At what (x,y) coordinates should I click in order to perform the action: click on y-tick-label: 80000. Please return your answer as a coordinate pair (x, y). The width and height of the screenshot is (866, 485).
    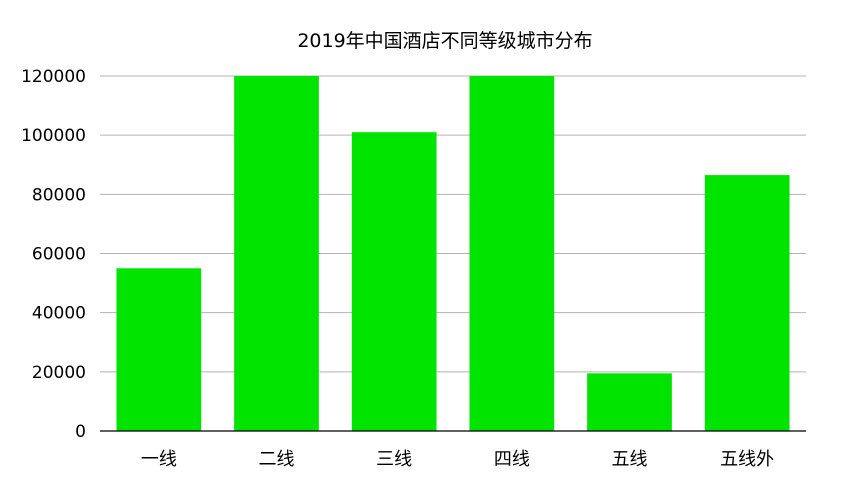
    Looking at the image, I should click on (59, 195).